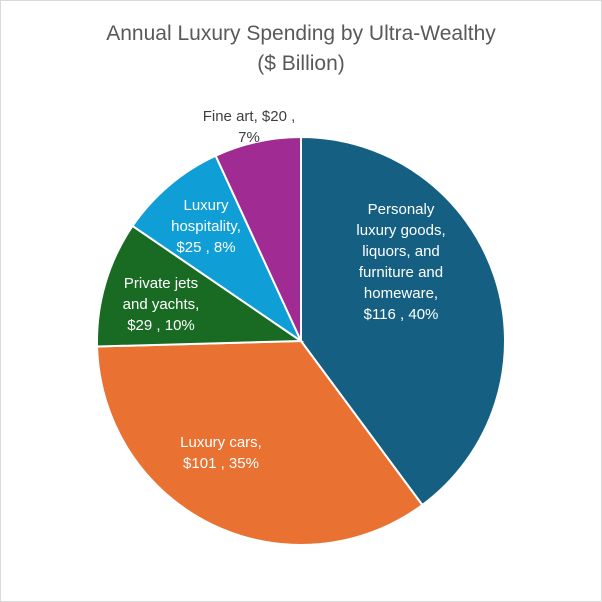 This screenshot has width=602, height=602. I want to click on slice-data-label-line: and yachts,, so click(161, 304).